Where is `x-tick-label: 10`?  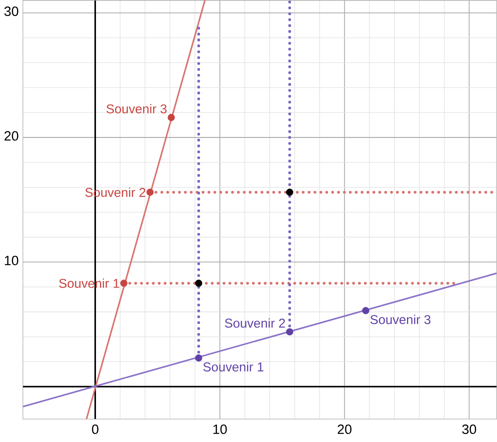 x-tick-label: 10 is located at coordinates (220, 429).